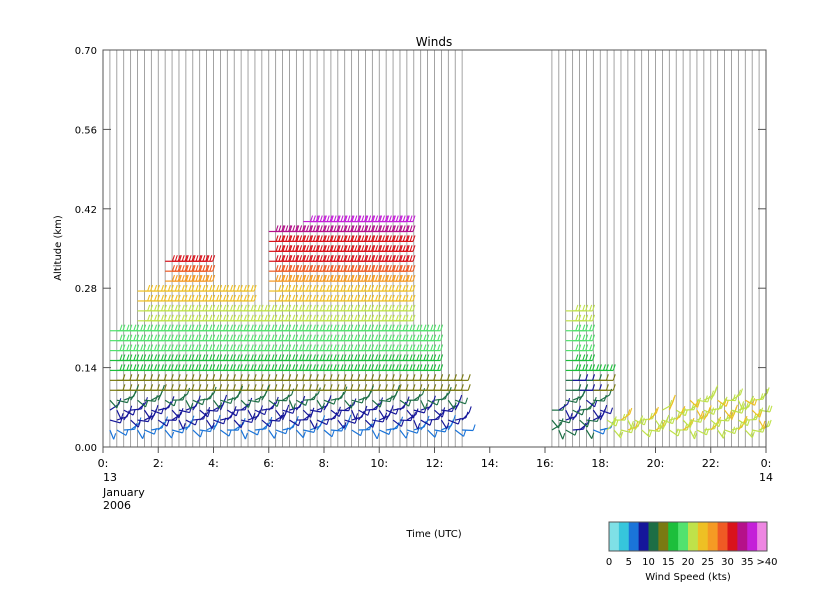 The image size is (827, 611). I want to click on x-tick-label: 2:, so click(158, 463).